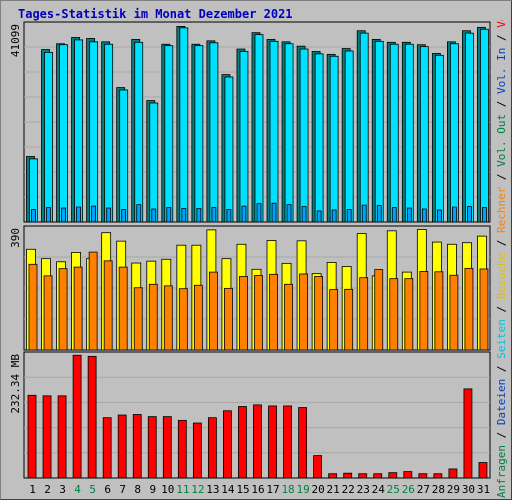  I want to click on x-tick-label: 1, so click(32, 489).